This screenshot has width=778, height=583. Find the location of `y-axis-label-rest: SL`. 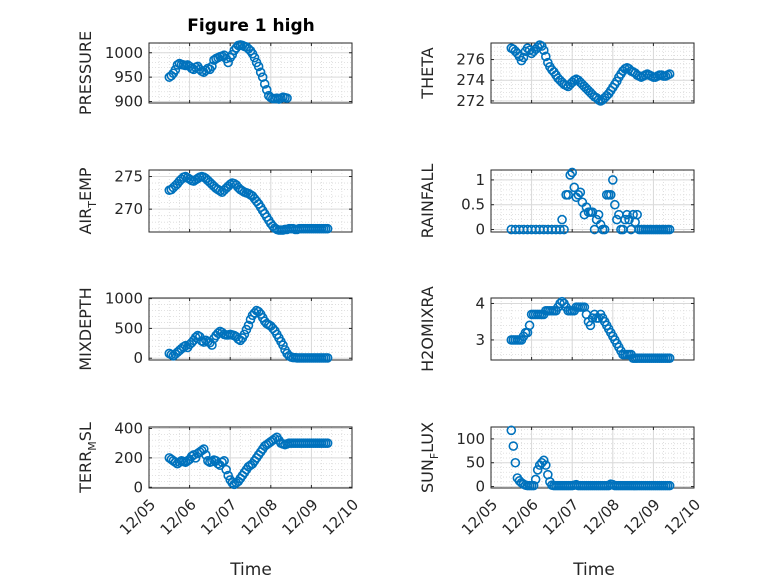

y-axis-label-rest: SL is located at coordinates (85, 431).